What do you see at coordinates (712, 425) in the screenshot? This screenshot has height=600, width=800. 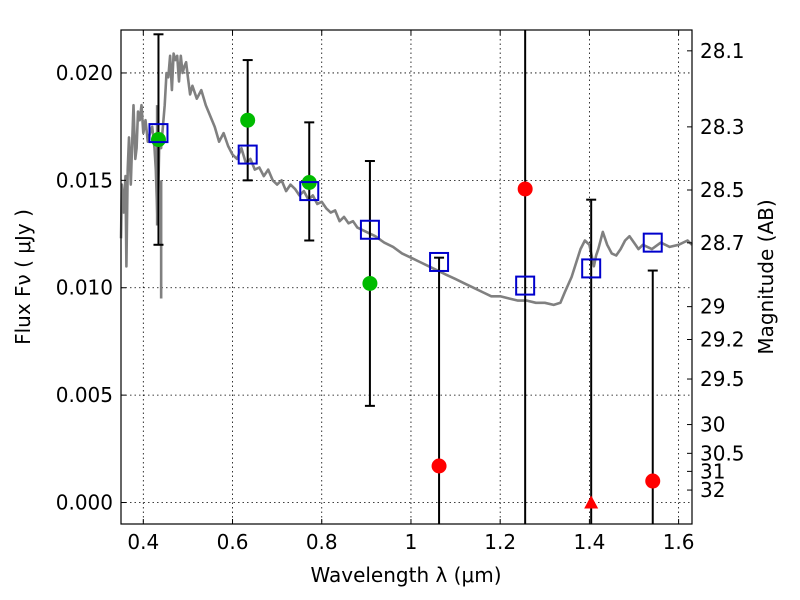 I see `mag-tick-label: 30` at bounding box center [712, 425].